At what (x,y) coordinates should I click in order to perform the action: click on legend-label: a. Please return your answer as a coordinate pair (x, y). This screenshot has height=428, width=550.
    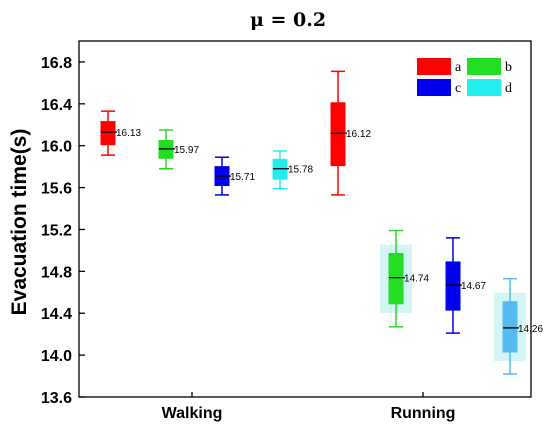
    Looking at the image, I should click on (458, 67).